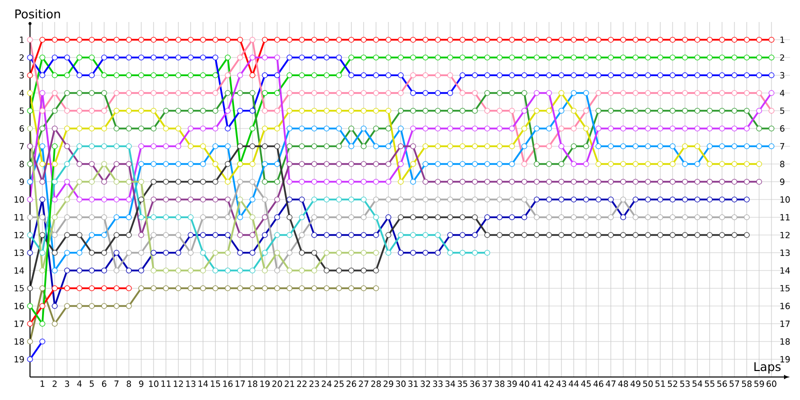  Describe the element at coordinates (785, 359) in the screenshot. I see `y2-tick-label: 19` at that location.